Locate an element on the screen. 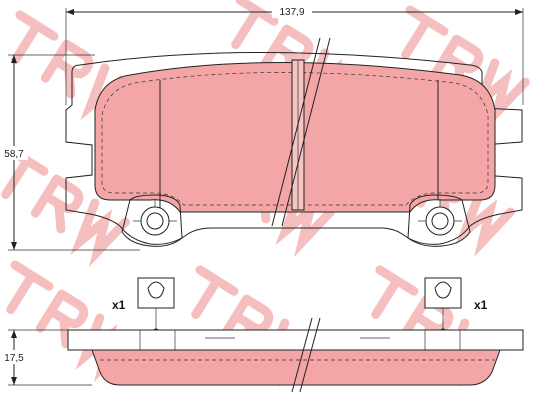 This screenshot has width=536, height=400. height-dimension is located at coordinates (71, 152).